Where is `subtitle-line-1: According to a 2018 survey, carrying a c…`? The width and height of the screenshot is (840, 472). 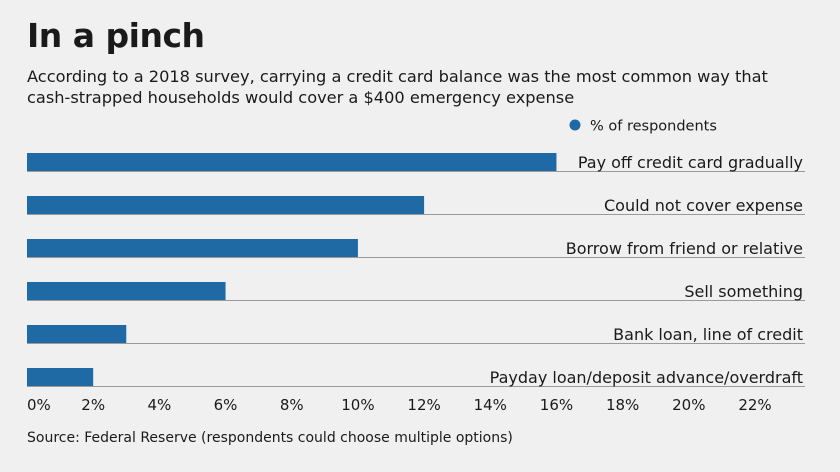
subtitle-line-1: According to a 2018 survey, carrying a c… is located at coordinates (397, 76).